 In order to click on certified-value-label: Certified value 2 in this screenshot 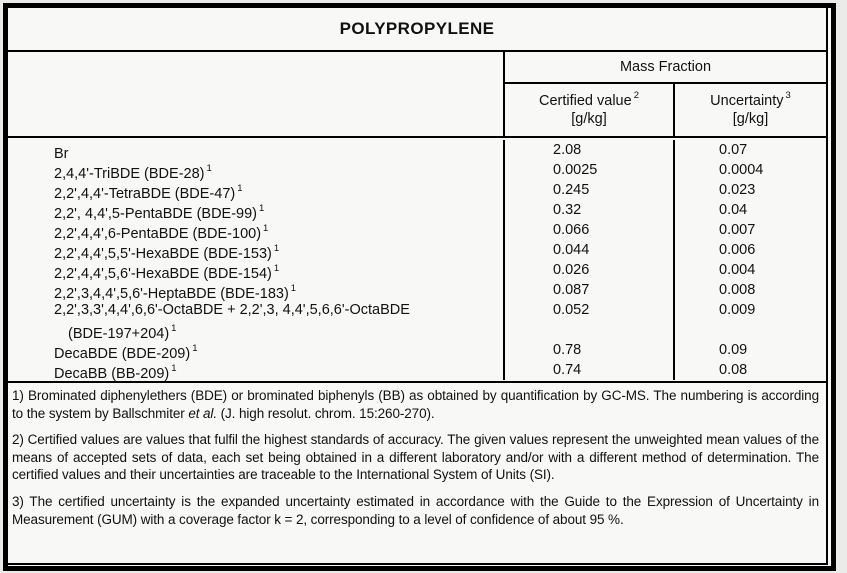, I will do `click(589, 99)`.